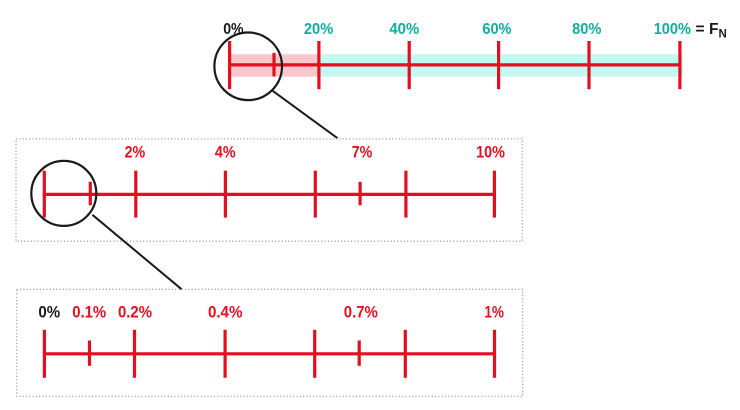 The image size is (740, 410). I want to click on svg-text: 0.4%, so click(225, 313).